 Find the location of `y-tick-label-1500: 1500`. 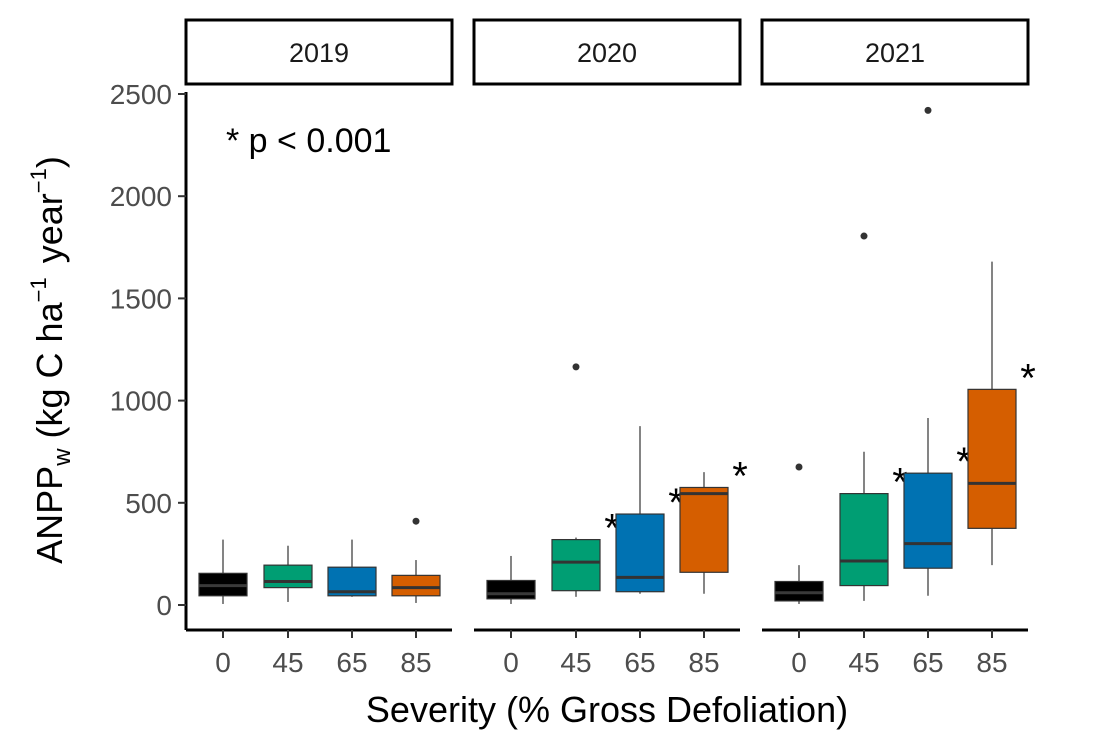

y-tick-label-1500: 1500 is located at coordinates (141, 298).